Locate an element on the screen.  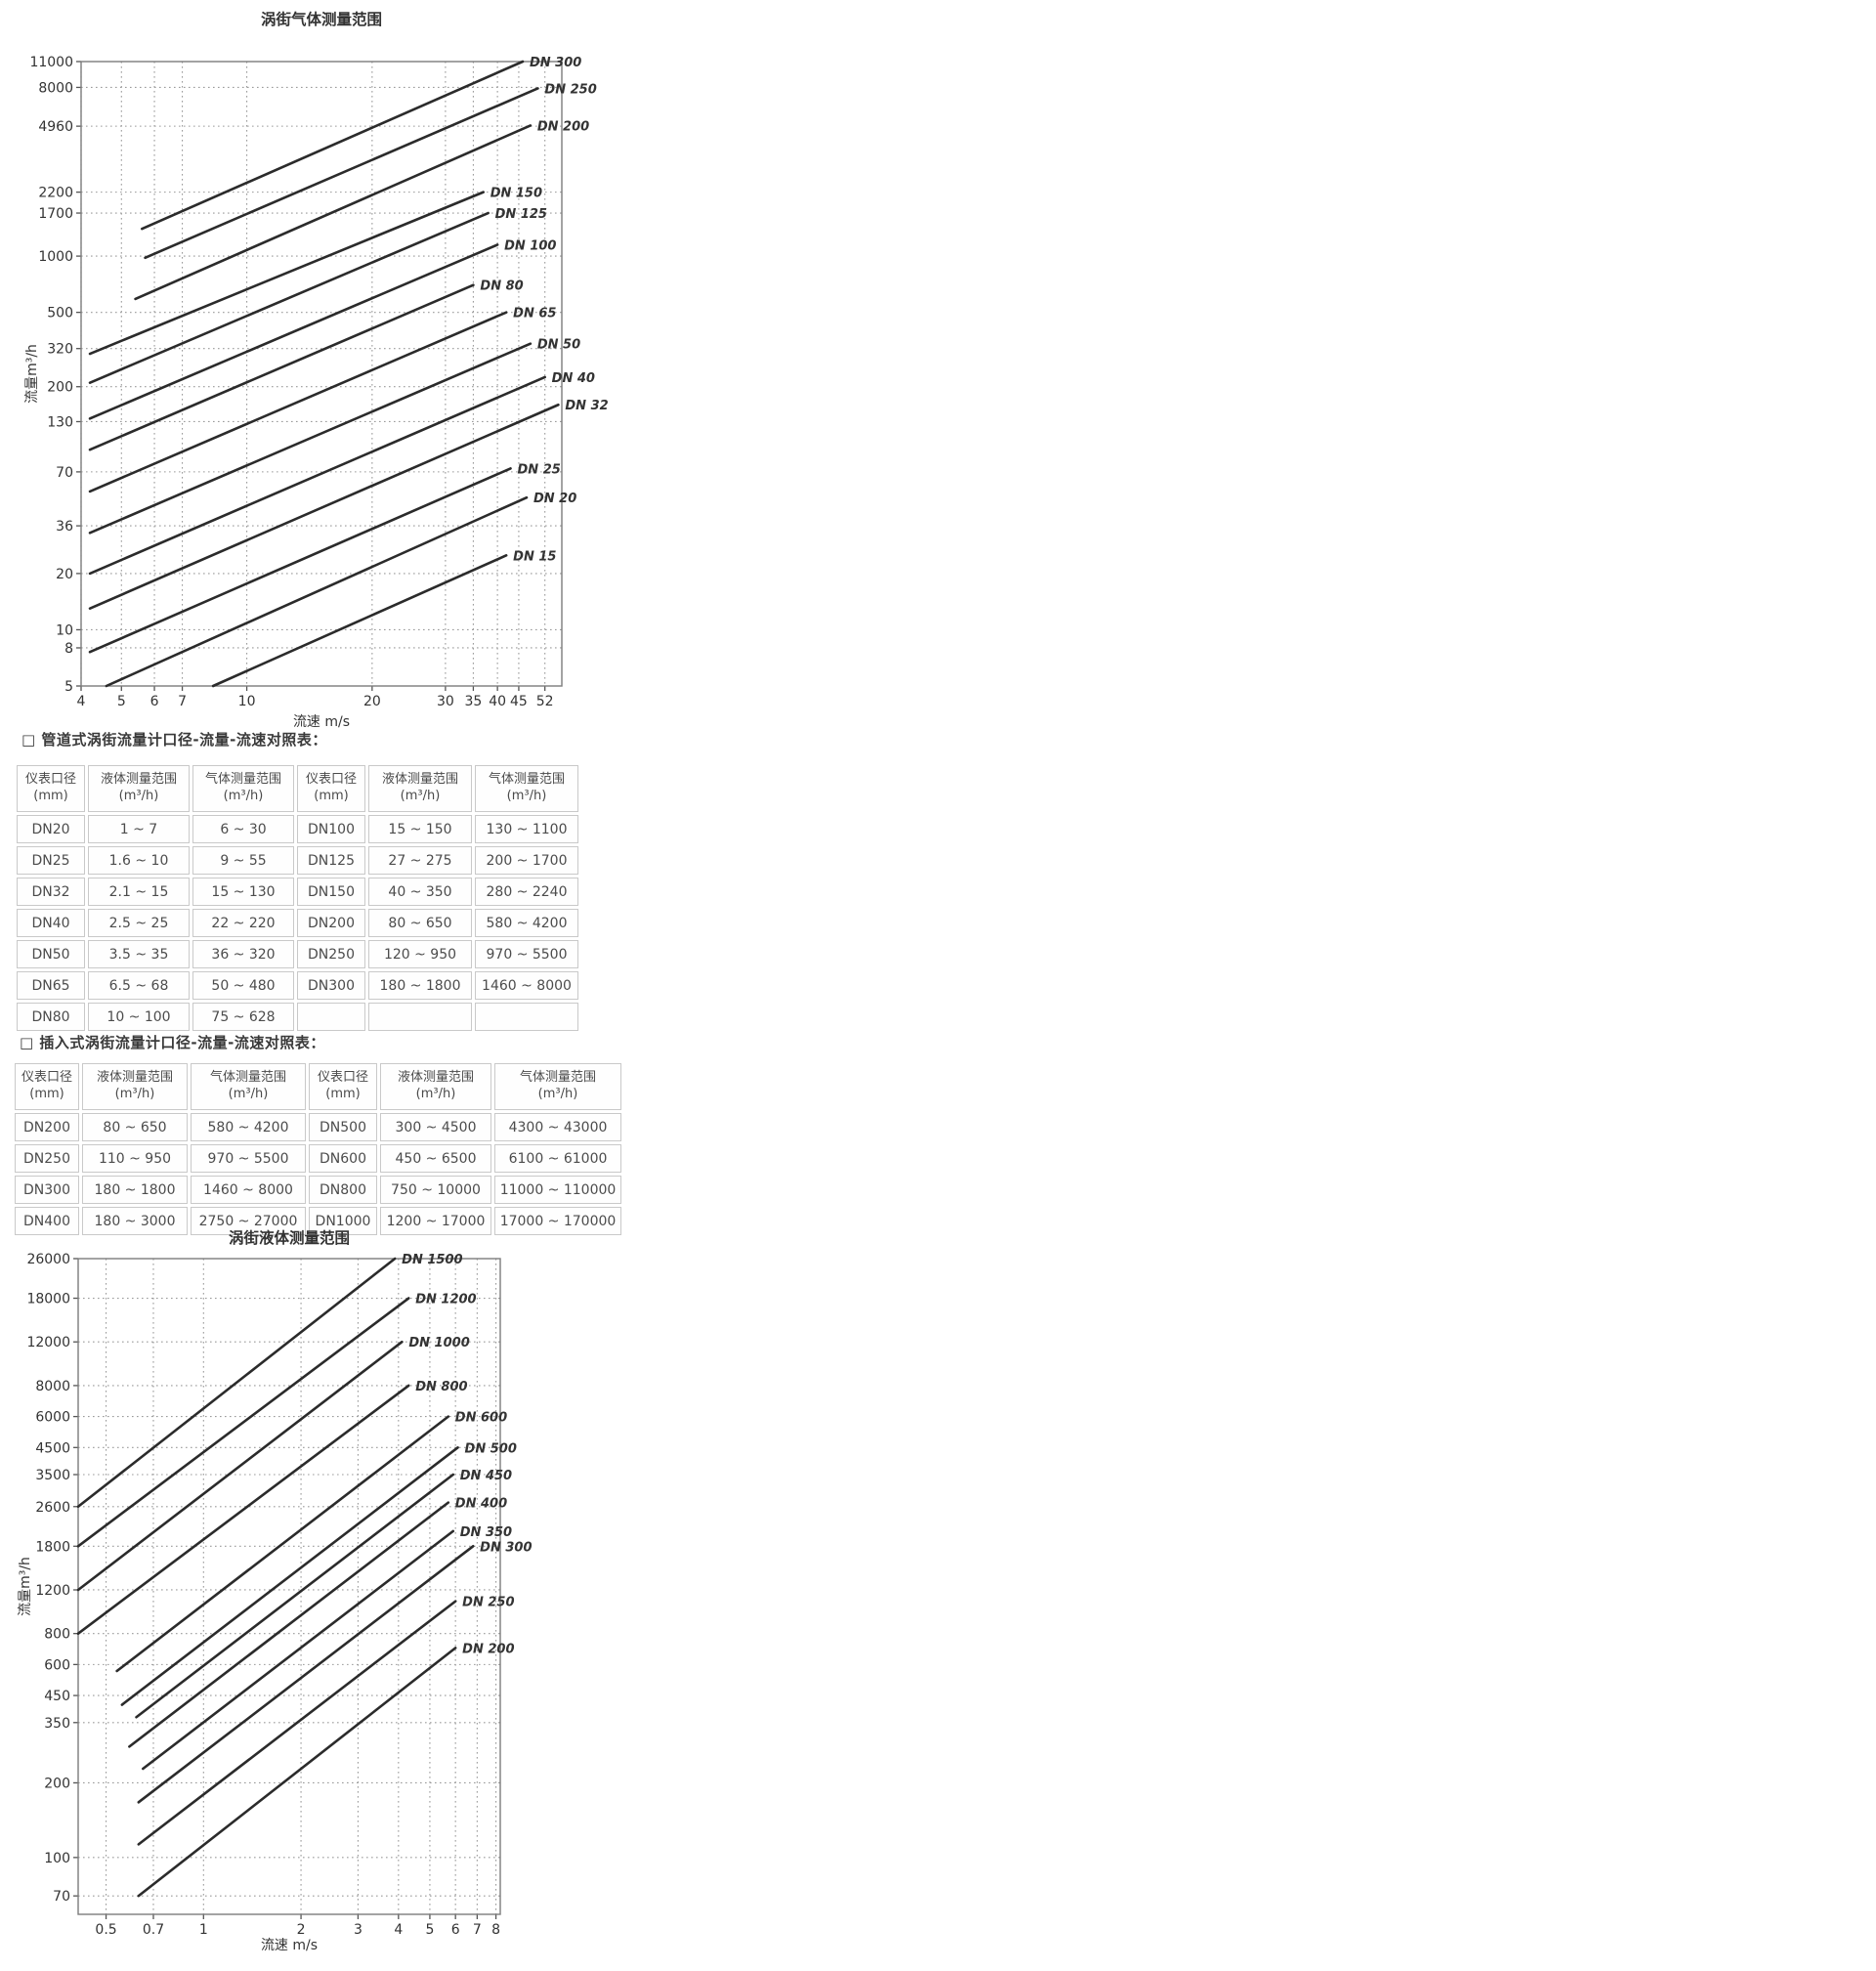
table-cell: 450 ~ 6500 is located at coordinates (435, 1158).